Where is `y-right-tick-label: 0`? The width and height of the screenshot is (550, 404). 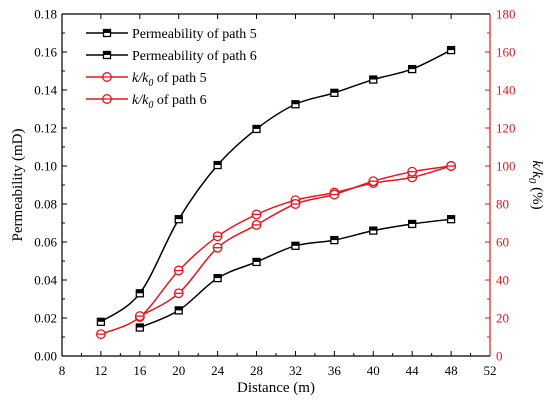
y-right-tick-label: 0 is located at coordinates (499, 356).